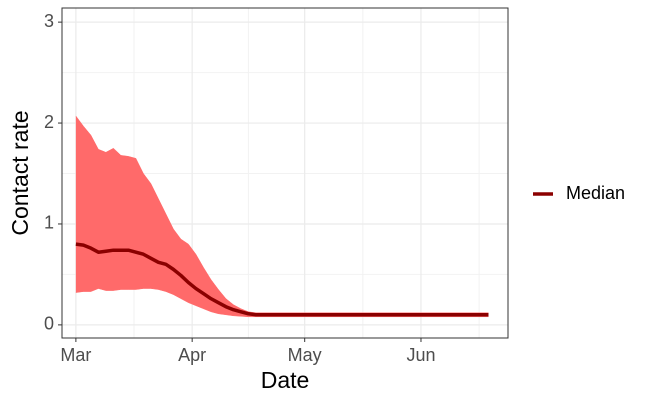 The height and width of the screenshot is (402, 651). I want to click on x-axis-title: Date, so click(285, 380).